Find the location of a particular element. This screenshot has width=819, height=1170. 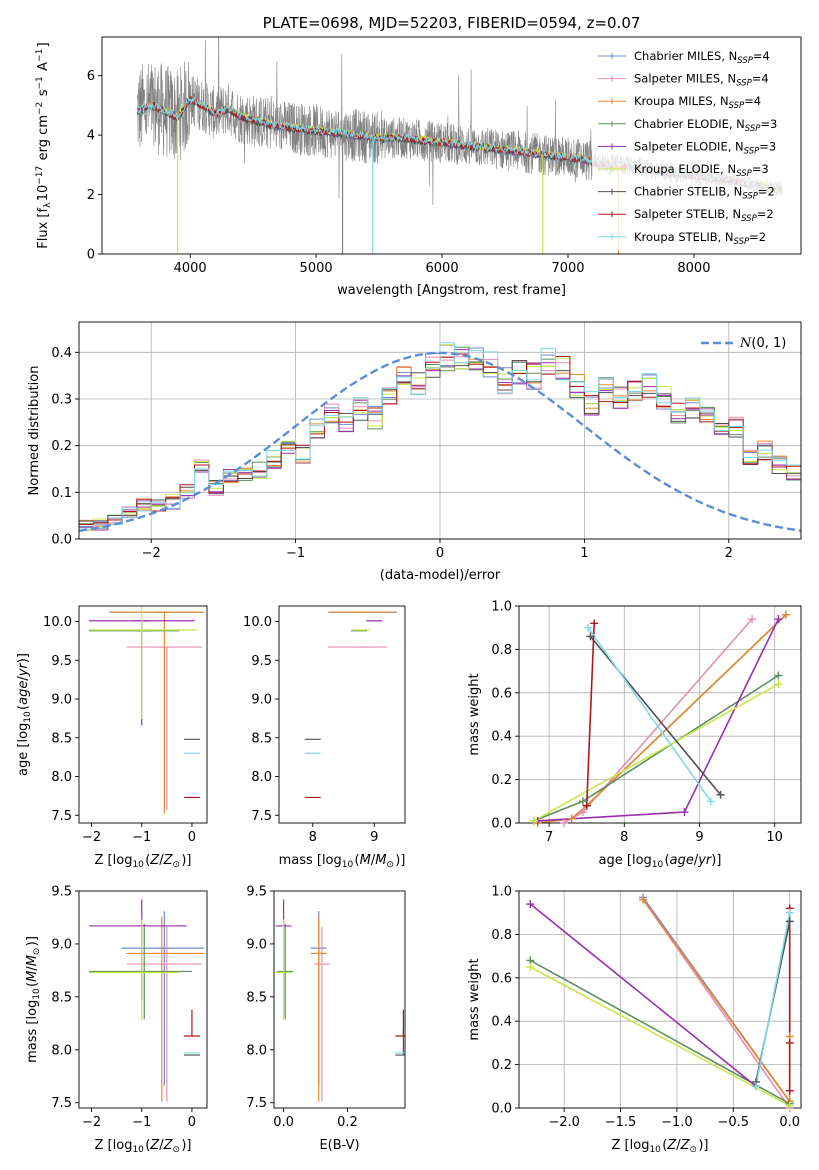

legend-box is located at coordinates (694, 146).